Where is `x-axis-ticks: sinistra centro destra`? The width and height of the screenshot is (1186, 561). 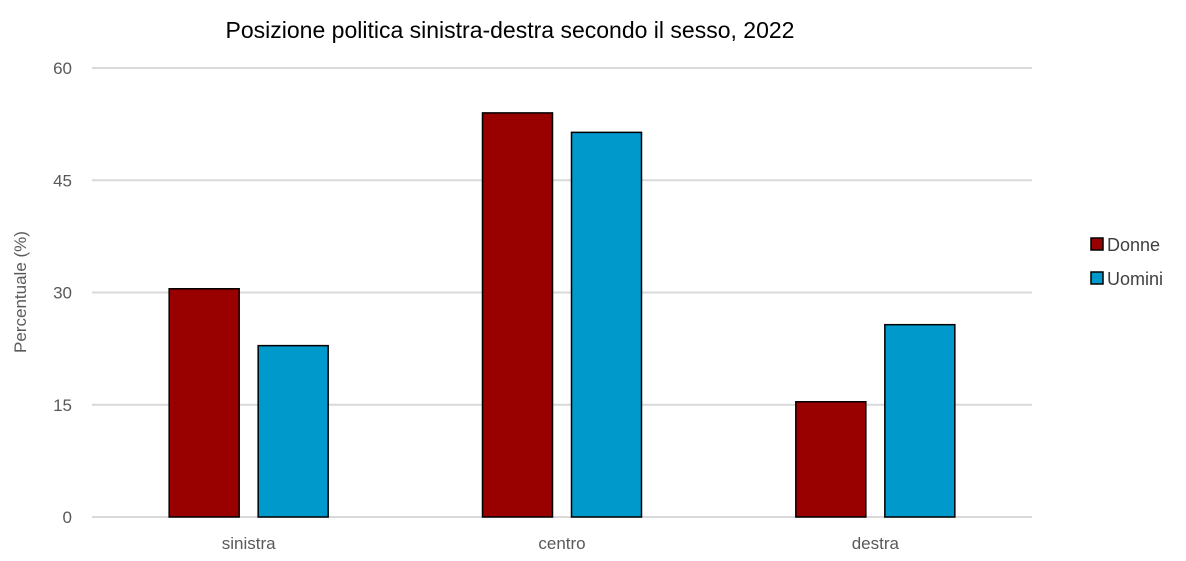
x-axis-ticks: sinistra centro destra is located at coordinates (561, 543).